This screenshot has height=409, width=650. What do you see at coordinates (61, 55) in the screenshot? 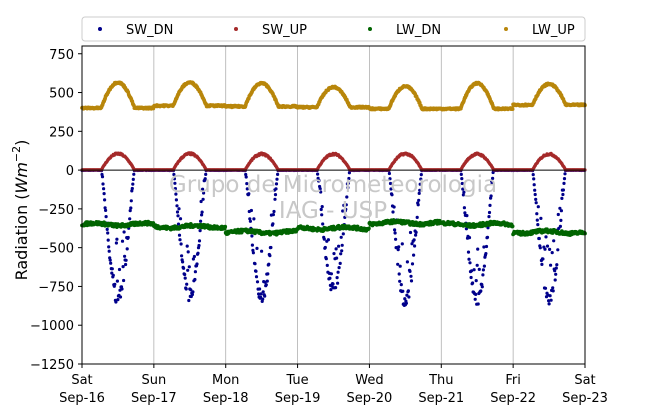
I see `y-tick-label: 750` at bounding box center [61, 55].